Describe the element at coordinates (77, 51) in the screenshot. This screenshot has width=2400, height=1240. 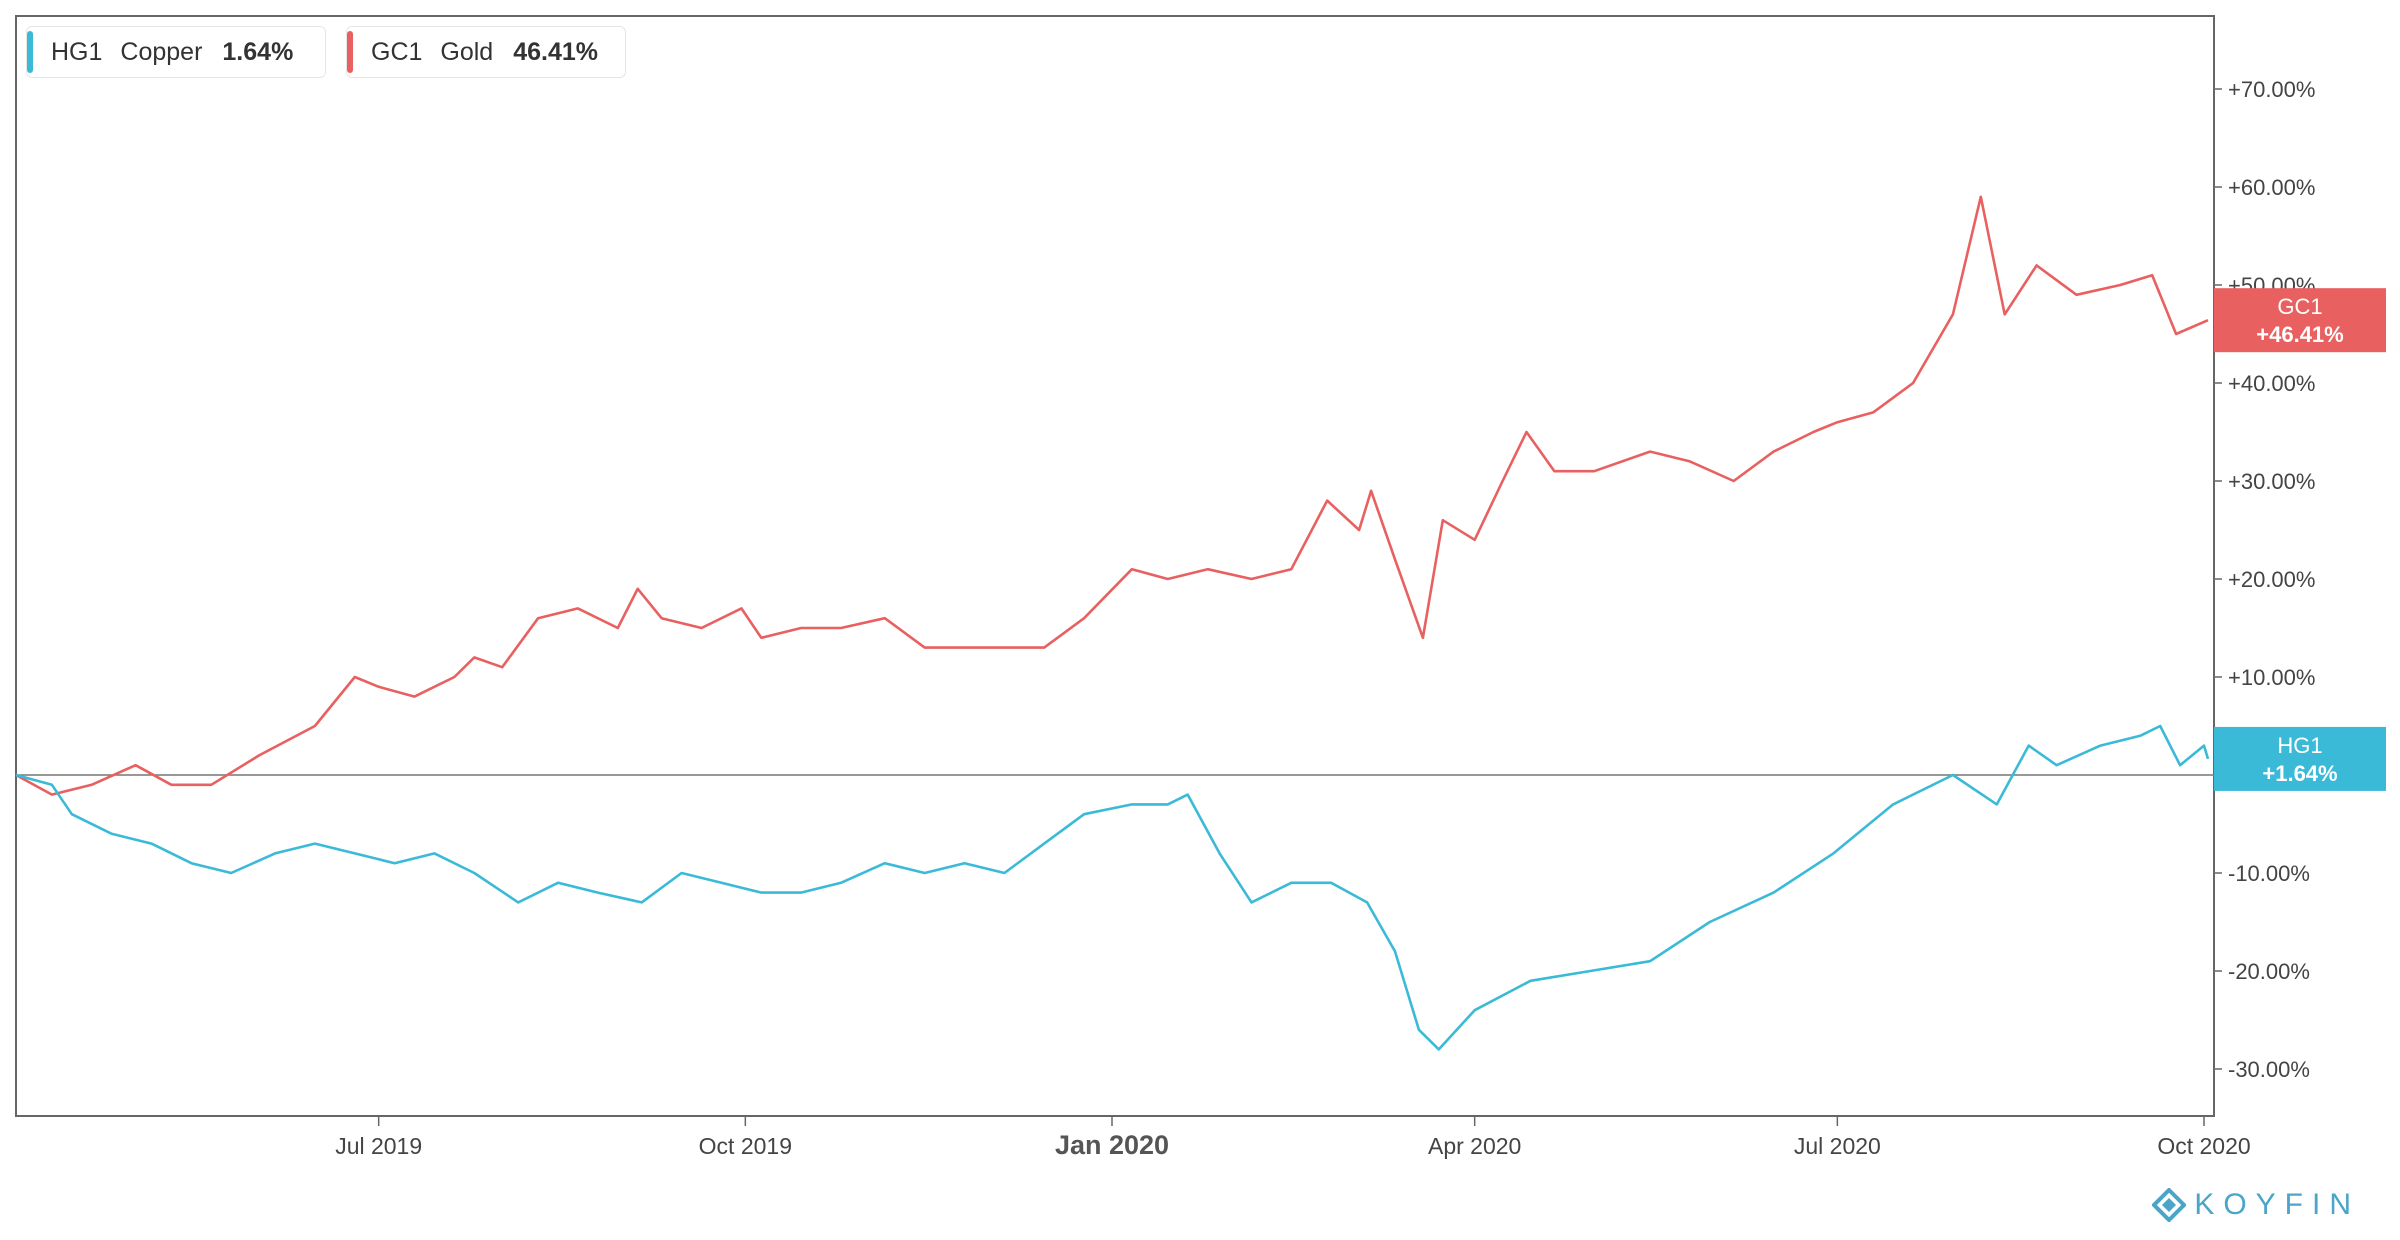
I see `legend-ticker: HG1` at that location.